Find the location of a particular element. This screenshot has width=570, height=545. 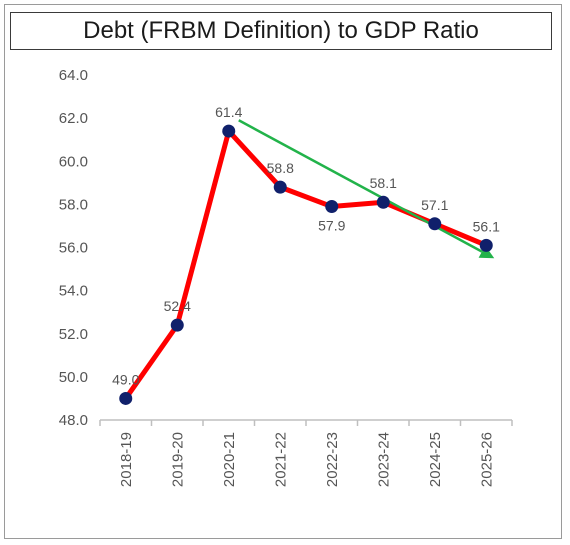

y-tick-label: 54.0 is located at coordinates (73, 291).